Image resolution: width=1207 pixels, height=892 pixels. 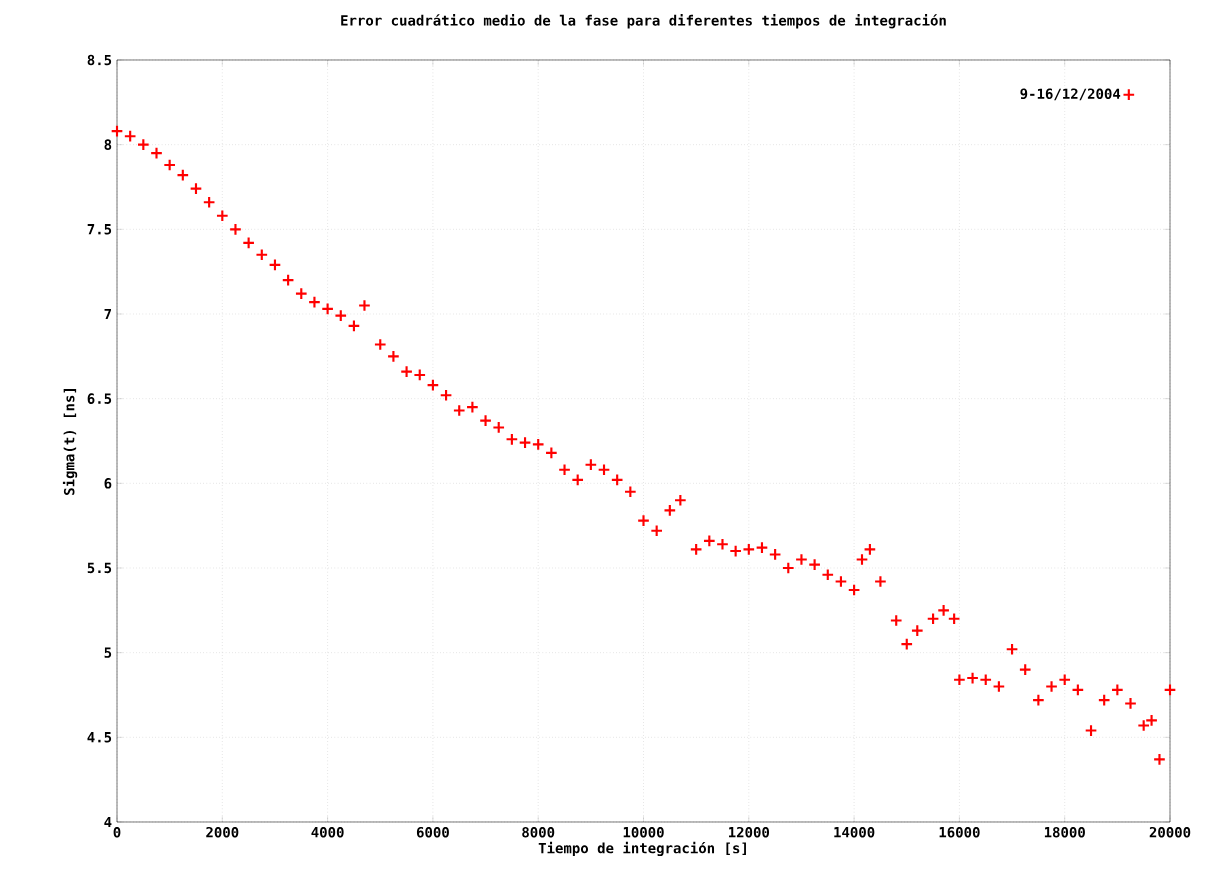 I want to click on legend-label: 9-16/12/2004, so click(x=1070, y=94).